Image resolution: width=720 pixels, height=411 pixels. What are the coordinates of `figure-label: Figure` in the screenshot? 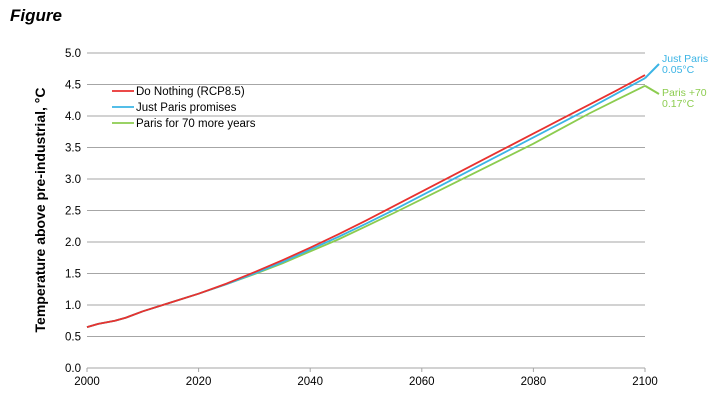 It's located at (36, 15).